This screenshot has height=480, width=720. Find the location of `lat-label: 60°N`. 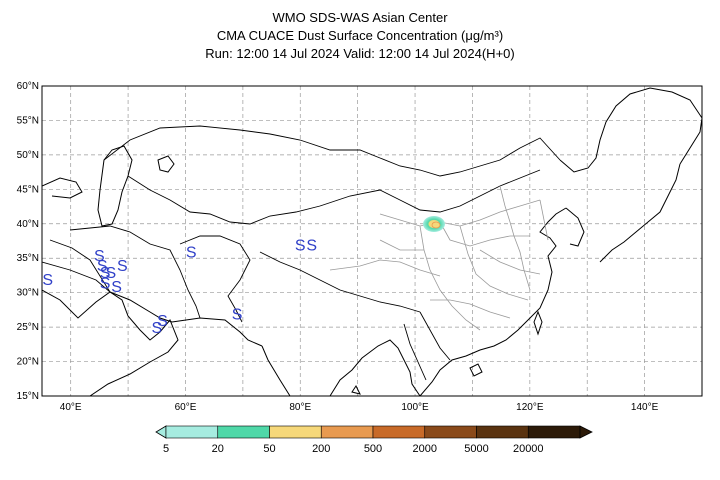

lat-label: 60°N is located at coordinates (28, 86).